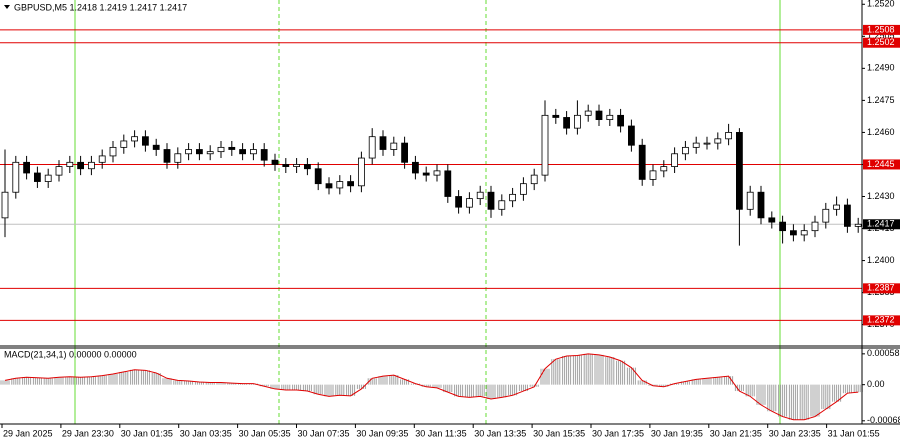 The height and width of the screenshot is (441, 900). I want to click on level-label: 1.2445, so click(881, 164).